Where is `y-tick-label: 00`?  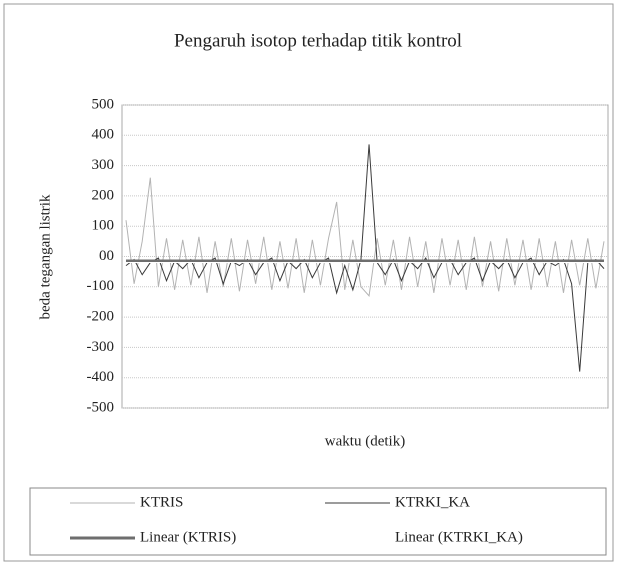 y-tick-label: 00 is located at coordinates (106, 256).